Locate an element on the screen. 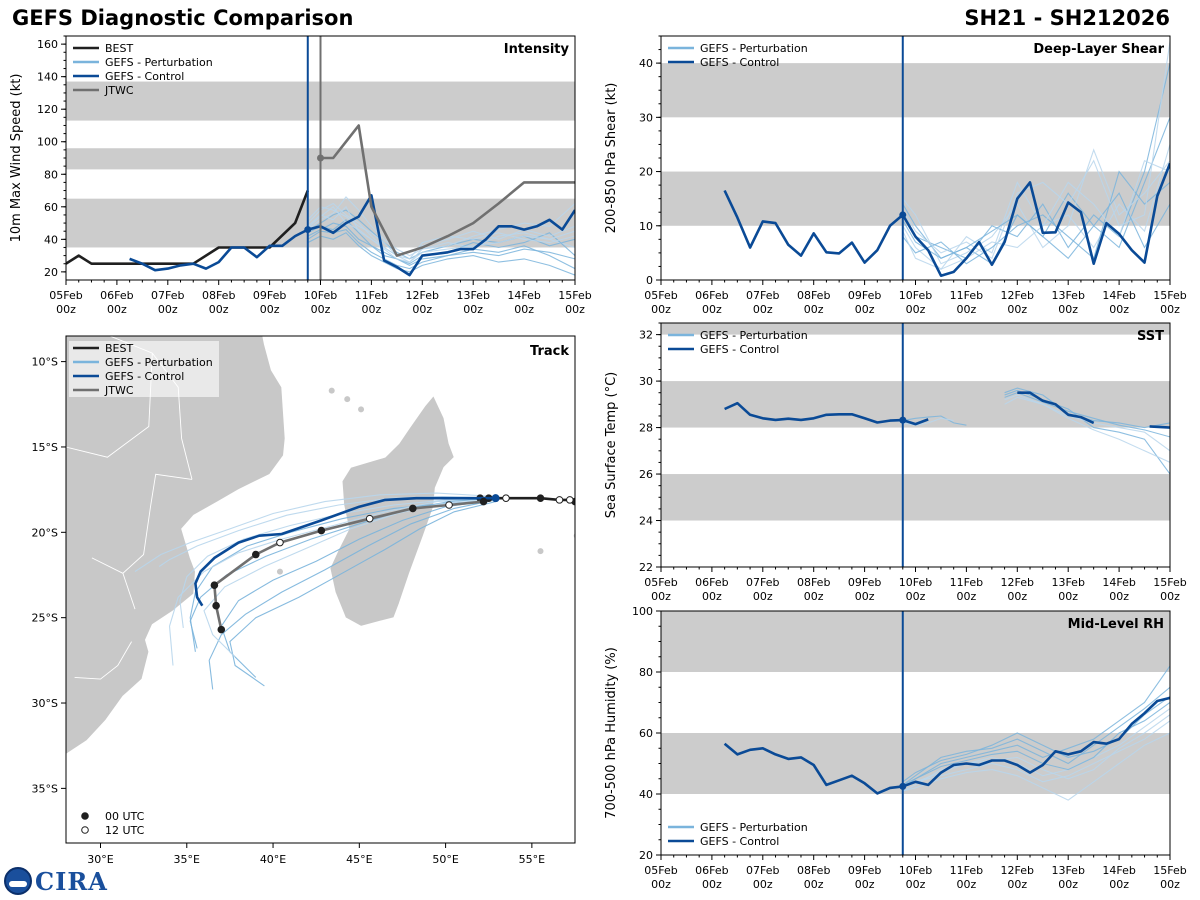 The image size is (1200, 900). control-line is located at coordinates (946, 745).